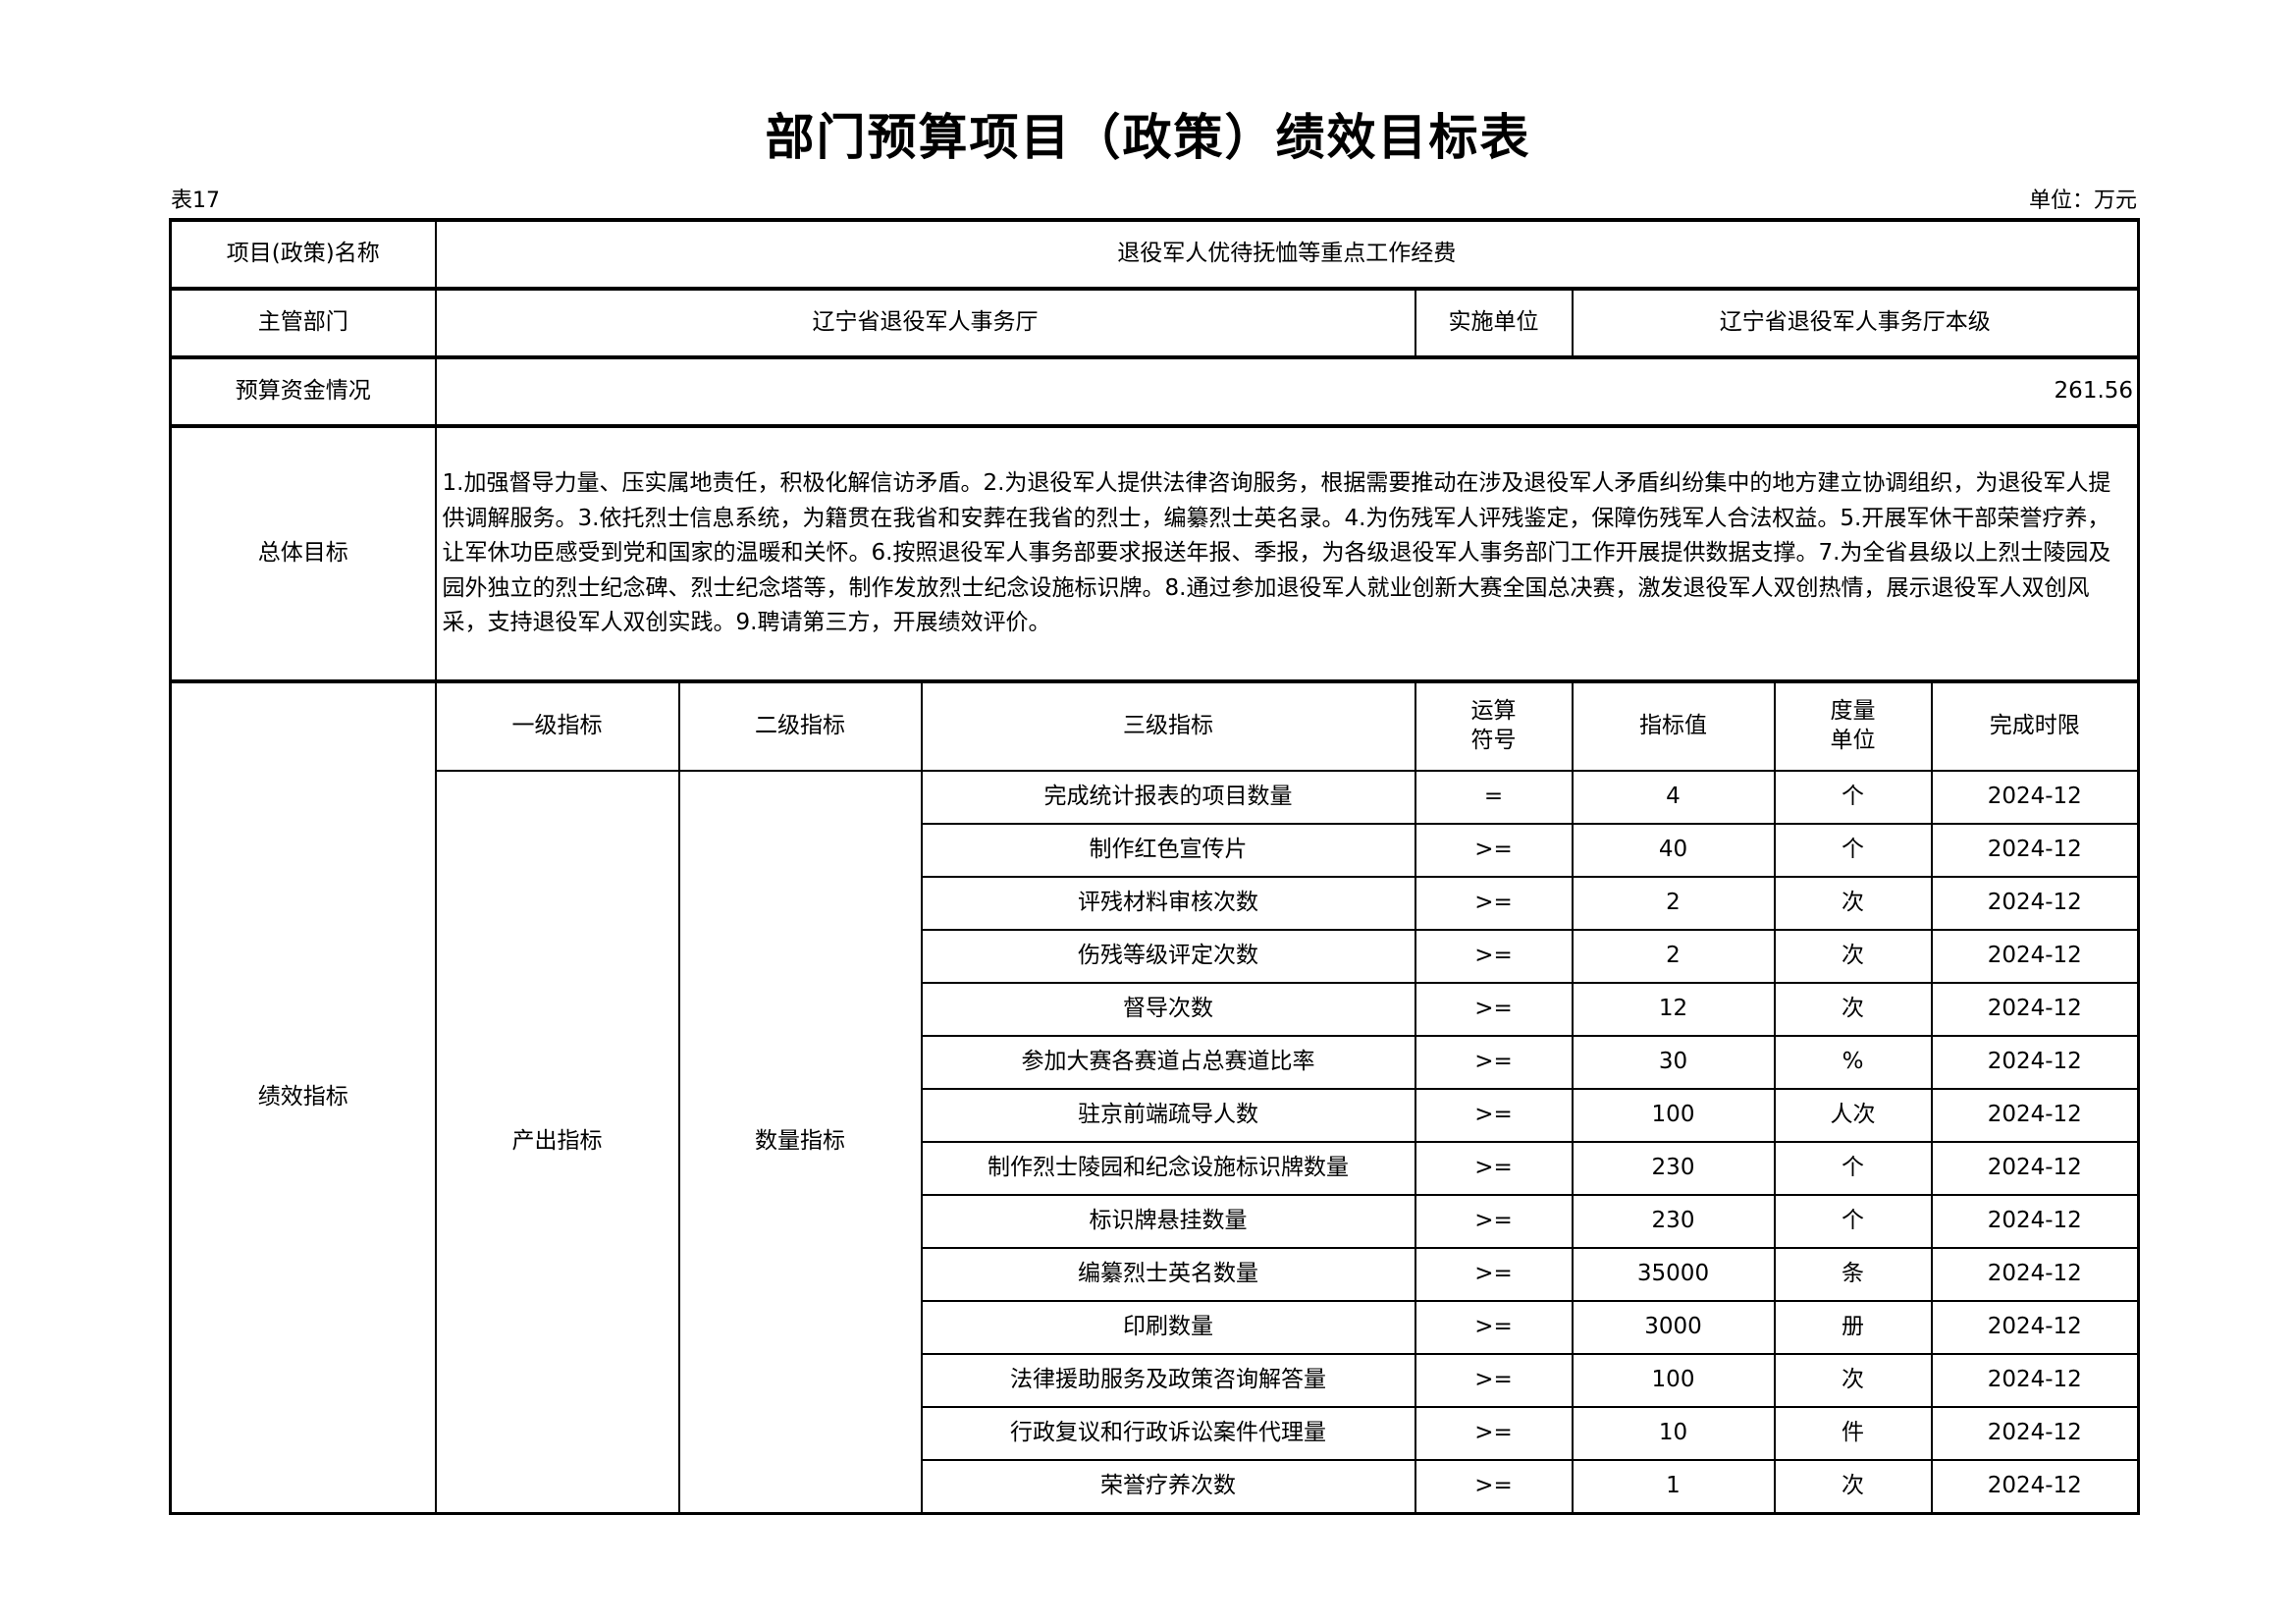 This screenshot has height=1624, width=2296. I want to click on impl-label: 实施单位, so click(1494, 322).